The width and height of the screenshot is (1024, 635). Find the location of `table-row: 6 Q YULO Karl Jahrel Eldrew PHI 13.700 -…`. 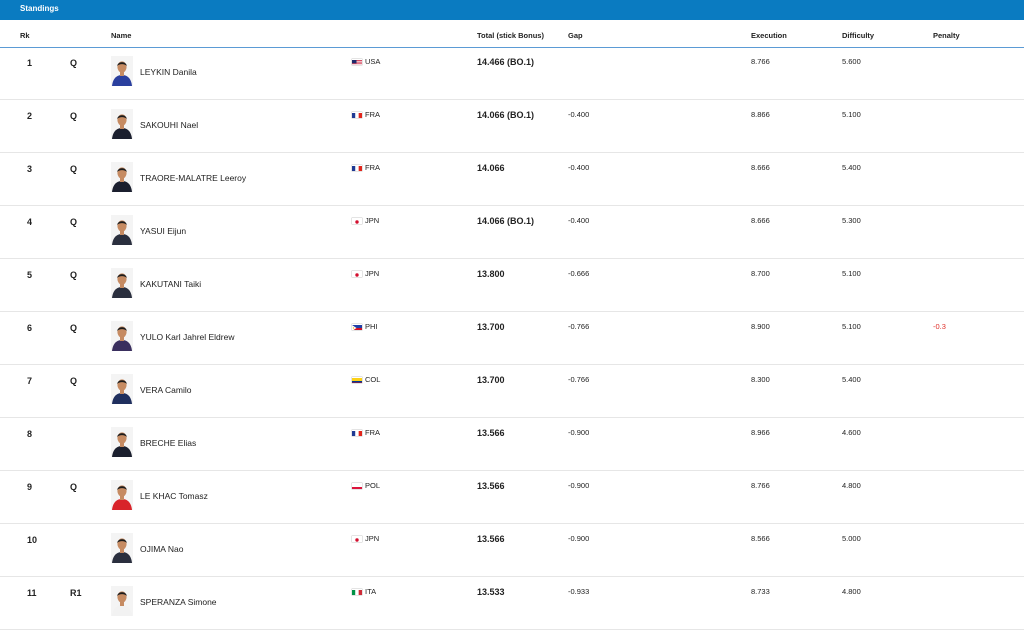

table-row: 6 Q YULO Karl Jahrel Eldrew PHI 13.700 -… is located at coordinates (512, 338).